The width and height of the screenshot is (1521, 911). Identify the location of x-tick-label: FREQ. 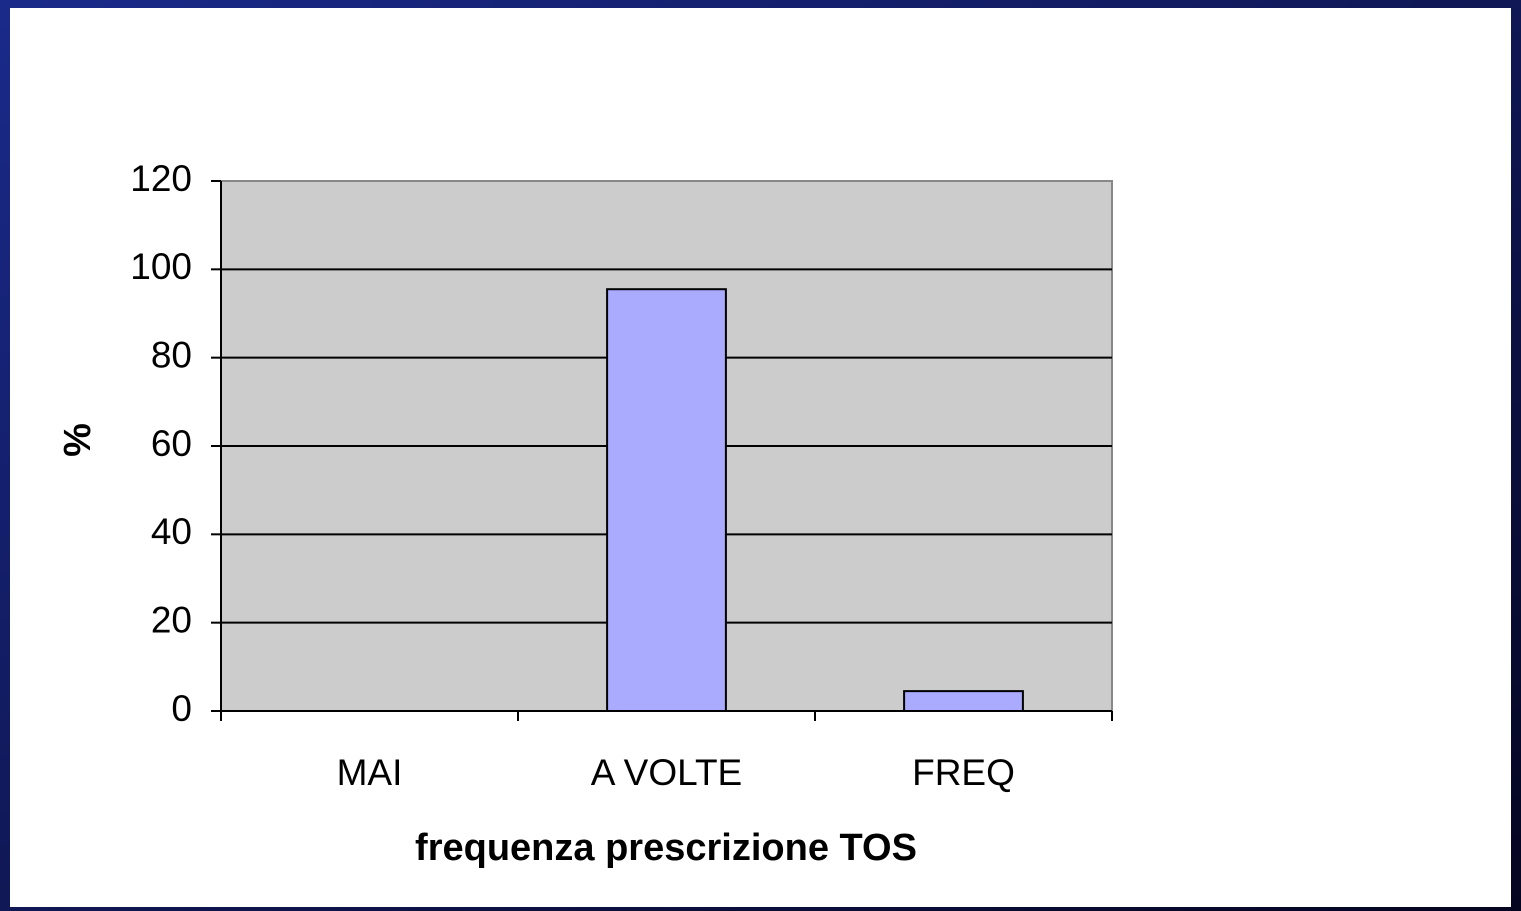
(963, 772).